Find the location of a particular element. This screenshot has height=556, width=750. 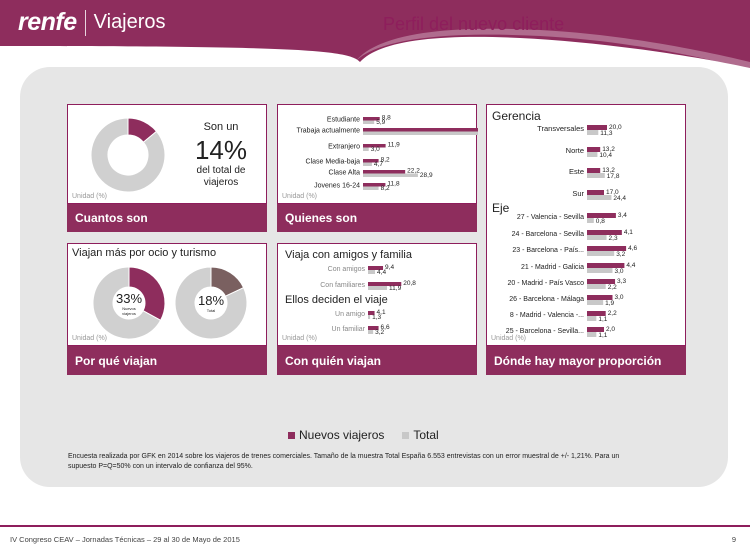

pie1-label: Nuevos viajeros is located at coordinates (129, 311).